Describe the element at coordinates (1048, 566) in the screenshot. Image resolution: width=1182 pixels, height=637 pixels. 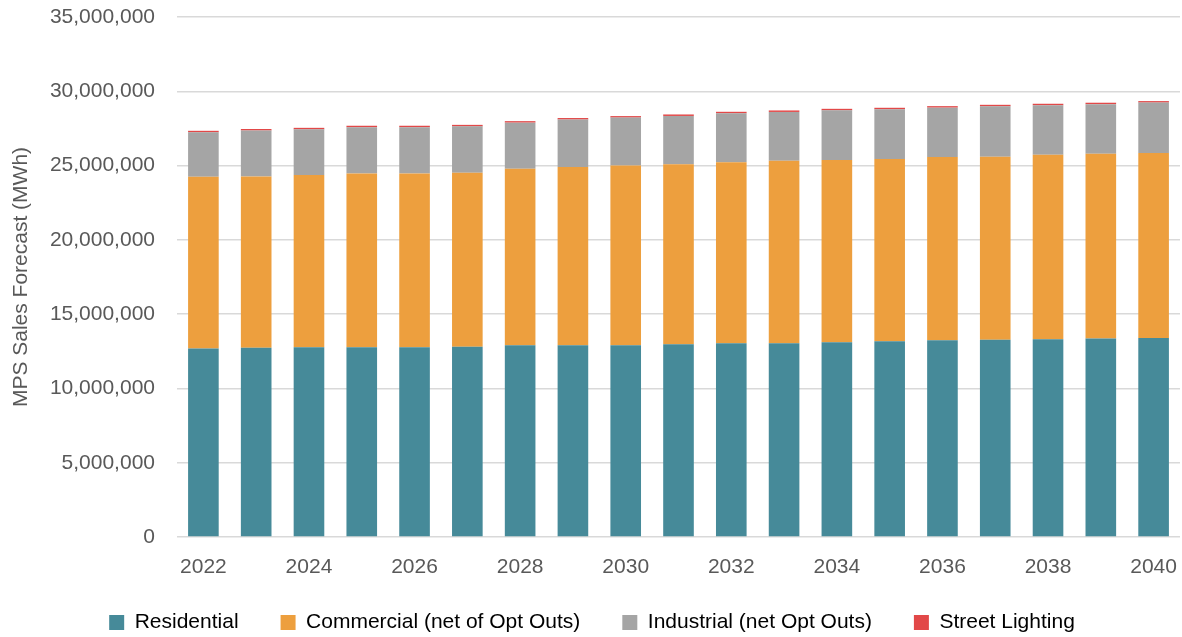
I see `x-tick-label: 2038` at that location.